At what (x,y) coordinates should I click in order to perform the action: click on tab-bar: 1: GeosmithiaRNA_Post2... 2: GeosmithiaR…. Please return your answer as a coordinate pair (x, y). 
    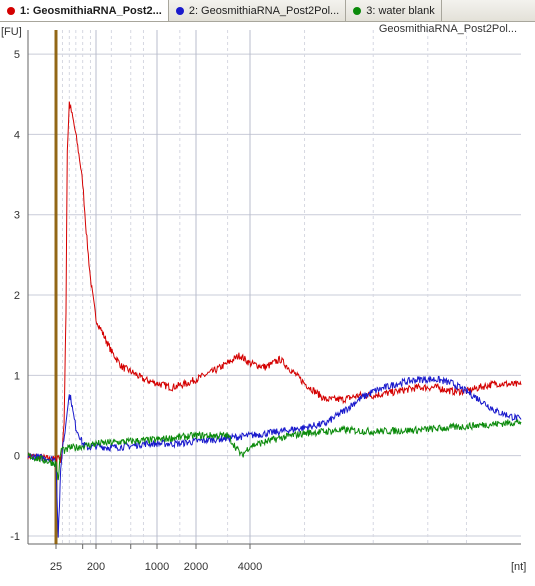
    Looking at the image, I should click on (267, 11).